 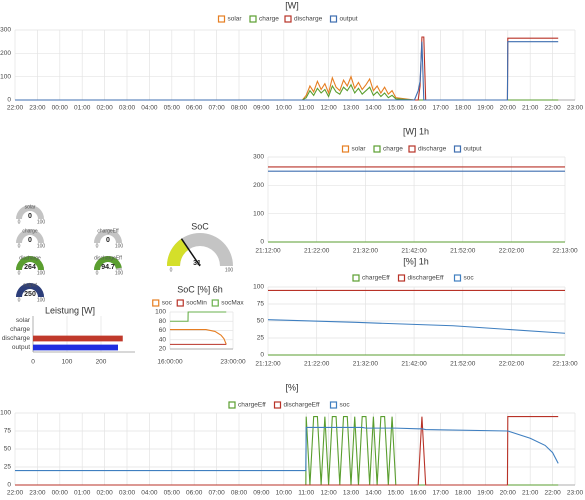 I want to click on x-tick-label: 03:00, so click(x=127, y=493).